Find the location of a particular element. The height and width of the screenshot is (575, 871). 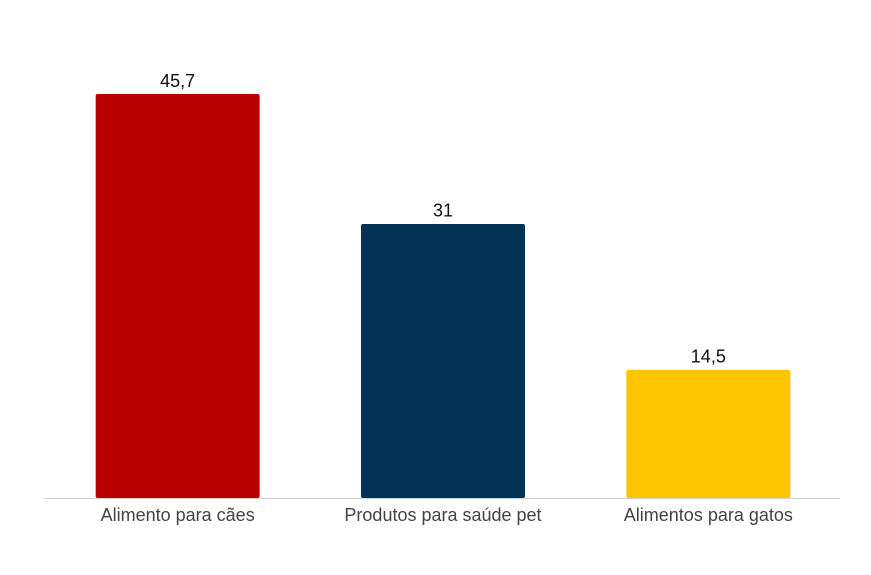

value-label: 31 is located at coordinates (443, 211).